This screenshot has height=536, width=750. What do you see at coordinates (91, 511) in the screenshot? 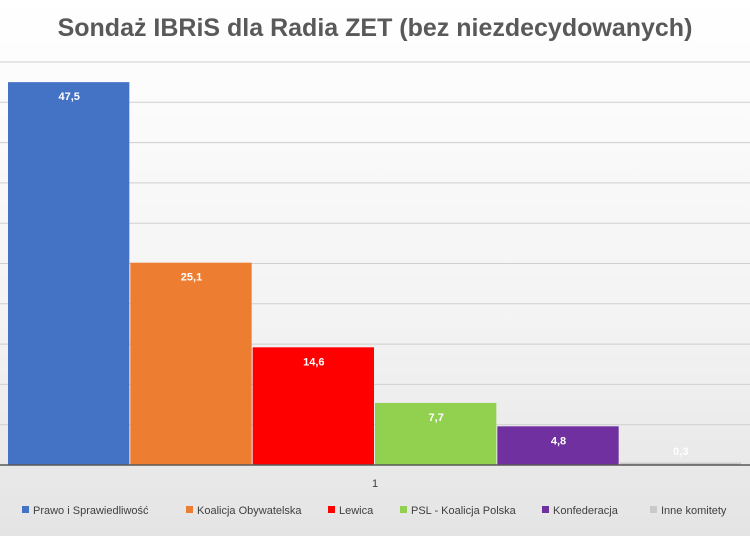
I see `legend-label: Prawo i Sprawiedliwość` at bounding box center [91, 511].